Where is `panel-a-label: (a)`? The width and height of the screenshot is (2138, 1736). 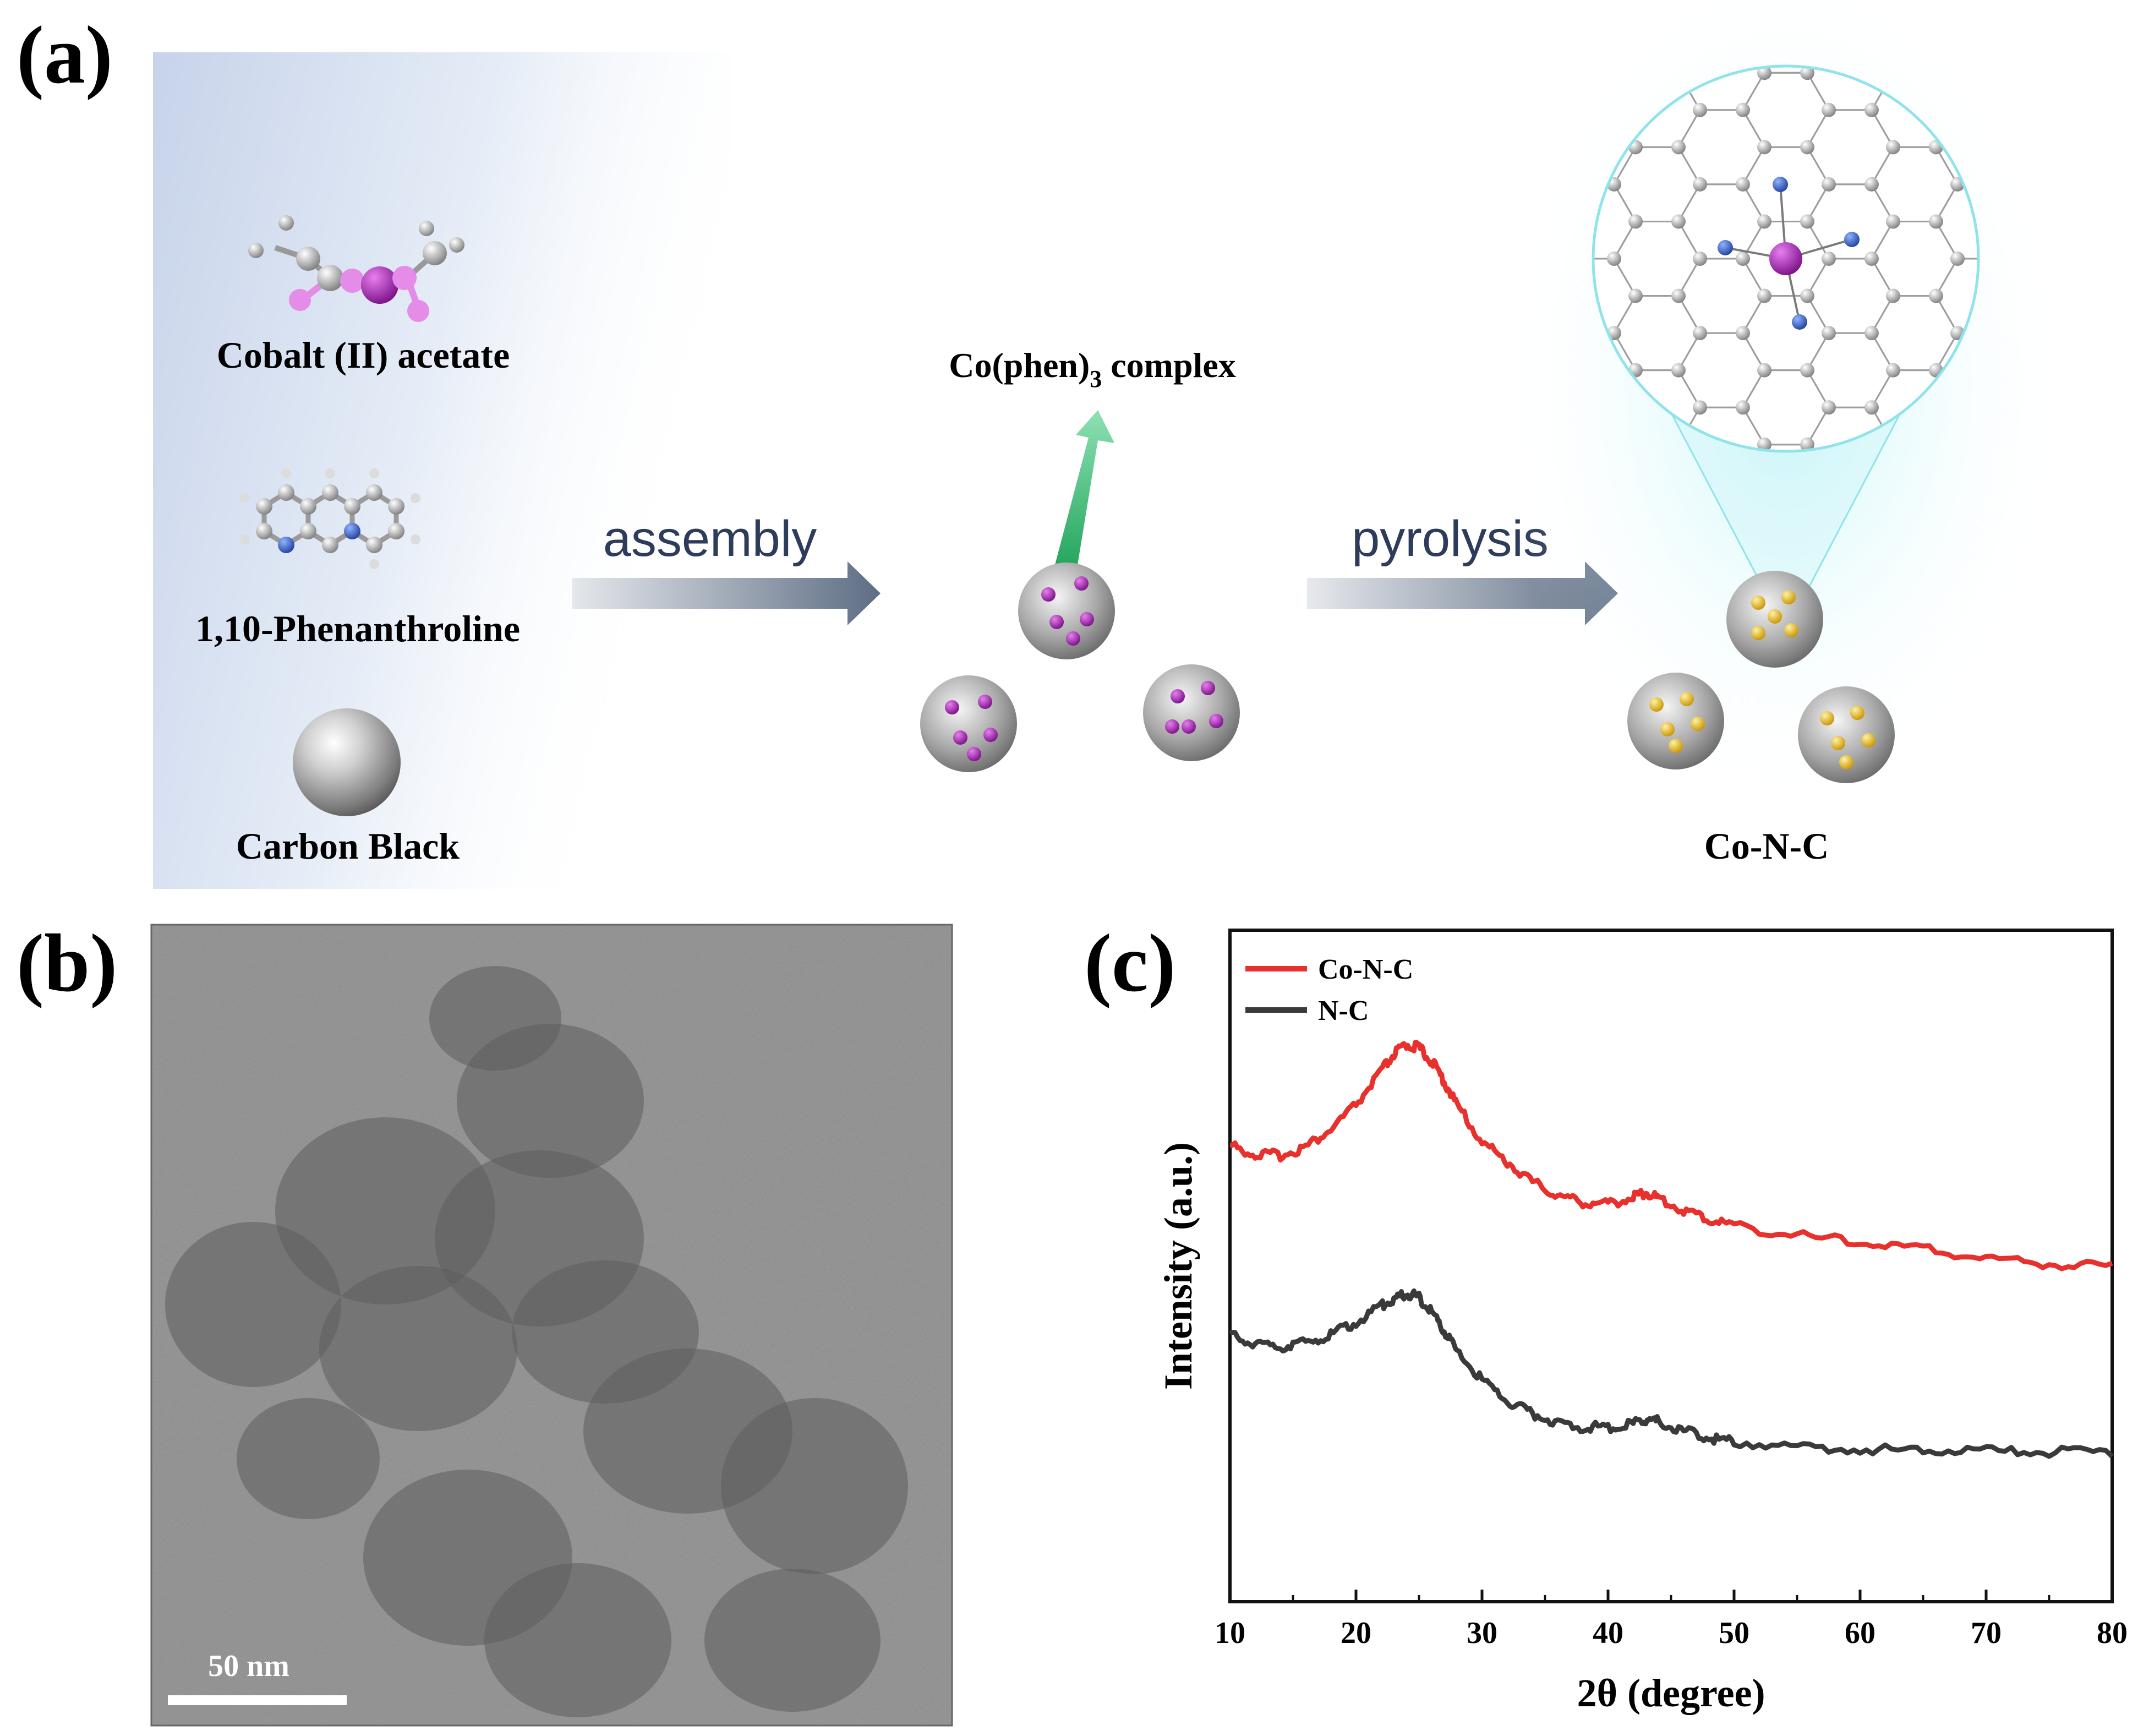
panel-a-label: (a) is located at coordinates (65, 55).